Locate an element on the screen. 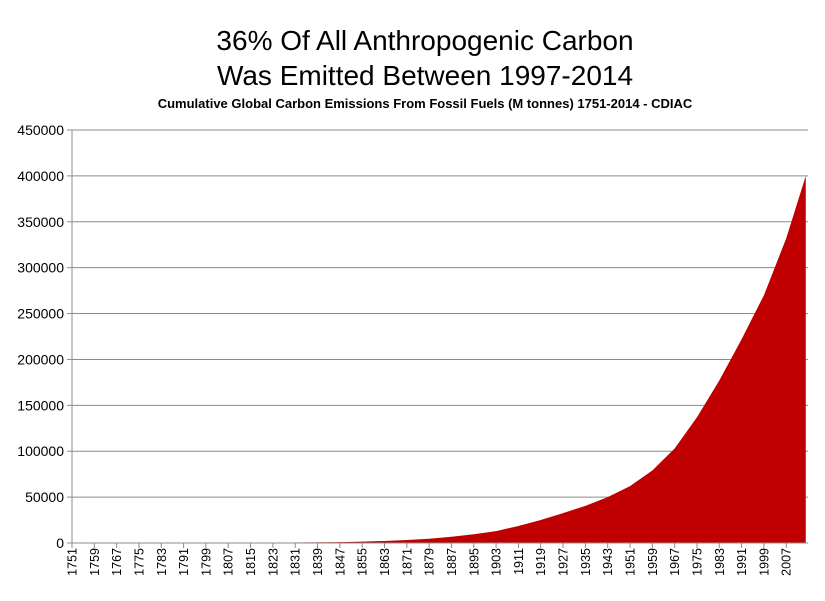 The width and height of the screenshot is (825, 601). y-tick-label: 450000 is located at coordinates (40, 130).